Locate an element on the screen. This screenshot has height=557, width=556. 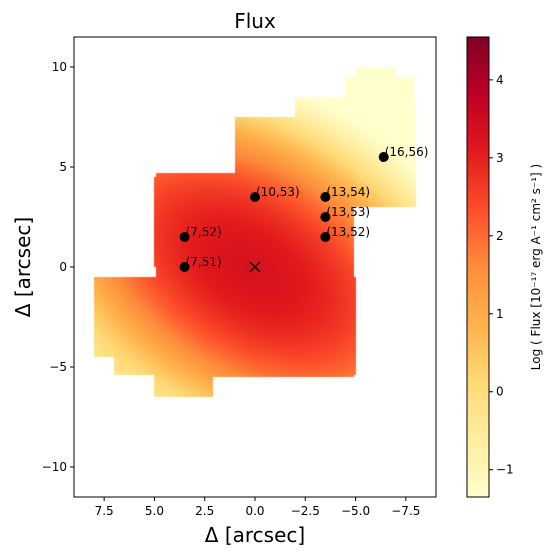
colorbar-tick-label: 1 is located at coordinates (500, 314).